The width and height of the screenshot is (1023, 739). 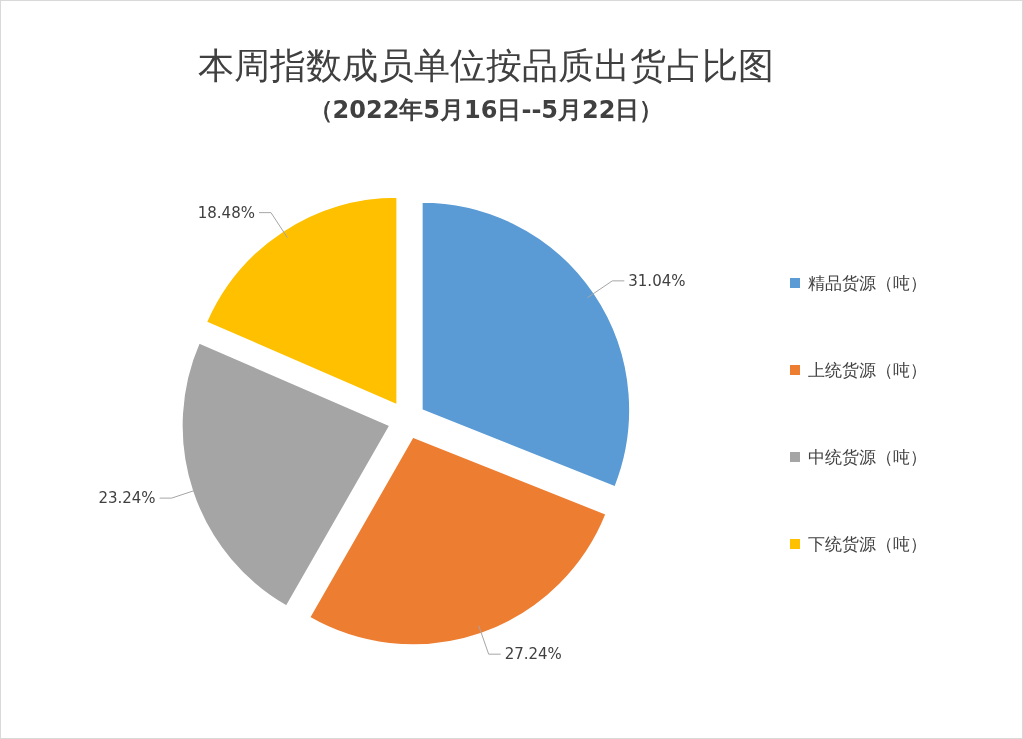 What do you see at coordinates (867, 457) in the screenshot?
I see `legend-label: 中统货源（吨）` at bounding box center [867, 457].